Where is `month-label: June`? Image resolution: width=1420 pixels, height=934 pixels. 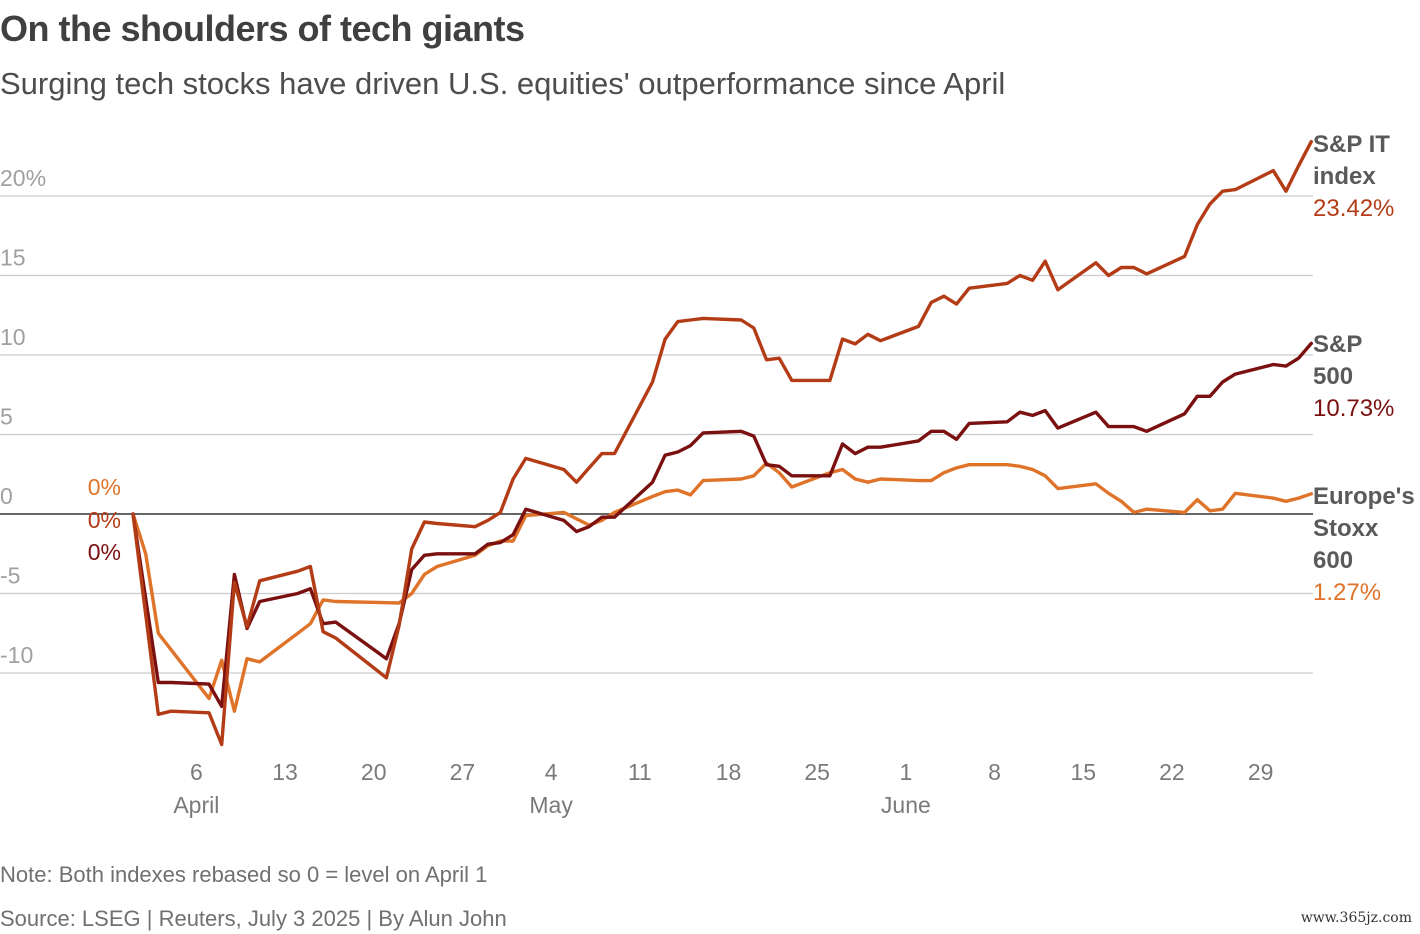 month-label: June is located at coordinates (906, 805).